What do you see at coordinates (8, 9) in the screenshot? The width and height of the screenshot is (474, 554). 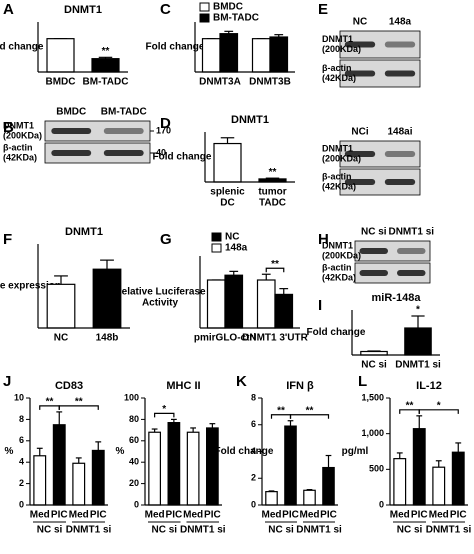 I see `panel-label: A` at bounding box center [8, 9].